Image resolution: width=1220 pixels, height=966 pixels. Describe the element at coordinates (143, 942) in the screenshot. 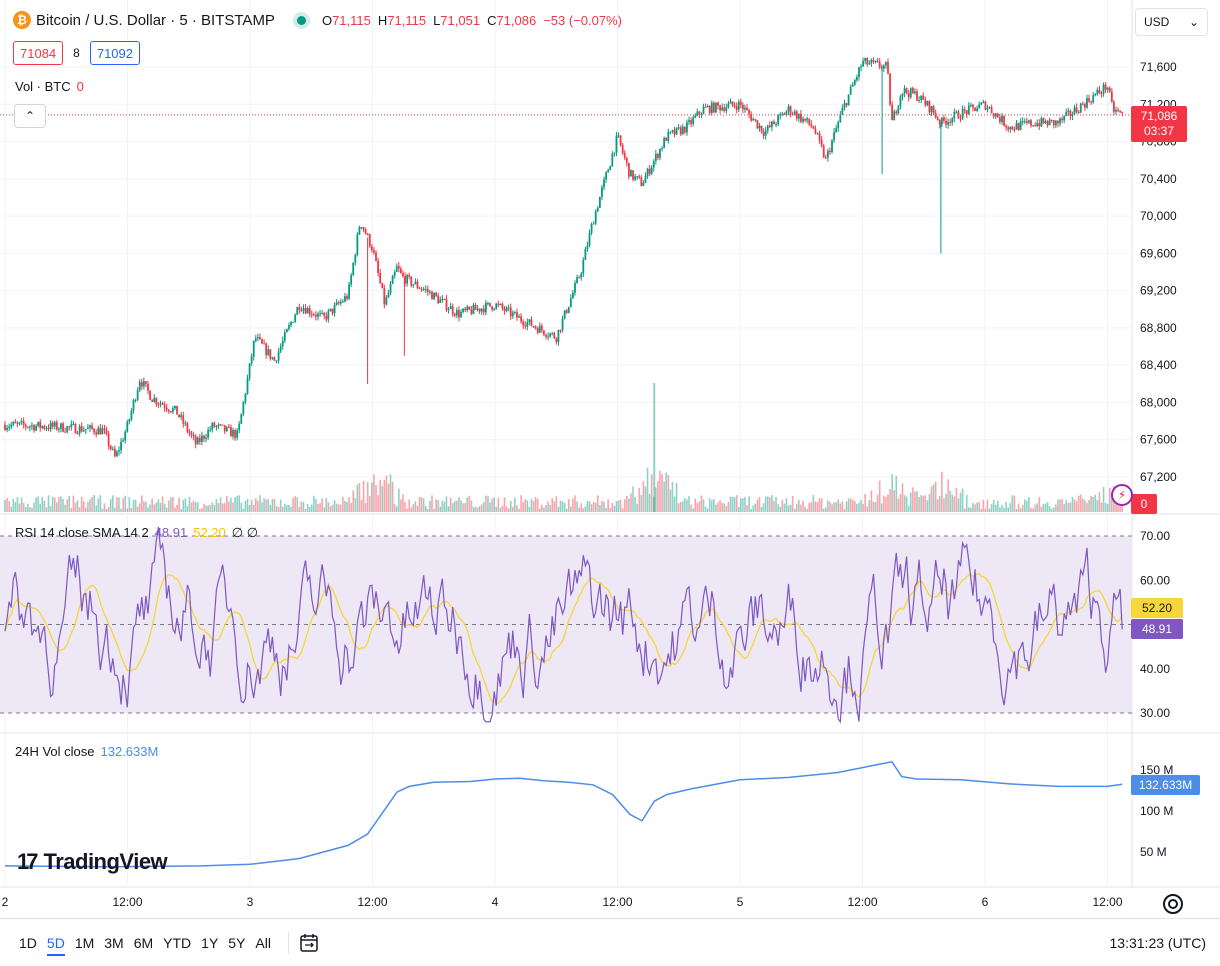

I see `range-button-6m: 6M` at that location.